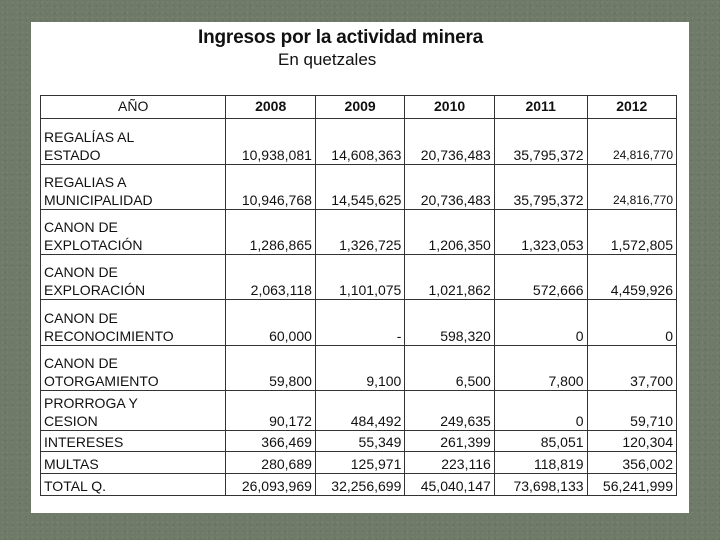 Image resolution: width=720 pixels, height=540 pixels. Describe the element at coordinates (540, 441) in the screenshot. I see `cell-value: 85,051` at that location.